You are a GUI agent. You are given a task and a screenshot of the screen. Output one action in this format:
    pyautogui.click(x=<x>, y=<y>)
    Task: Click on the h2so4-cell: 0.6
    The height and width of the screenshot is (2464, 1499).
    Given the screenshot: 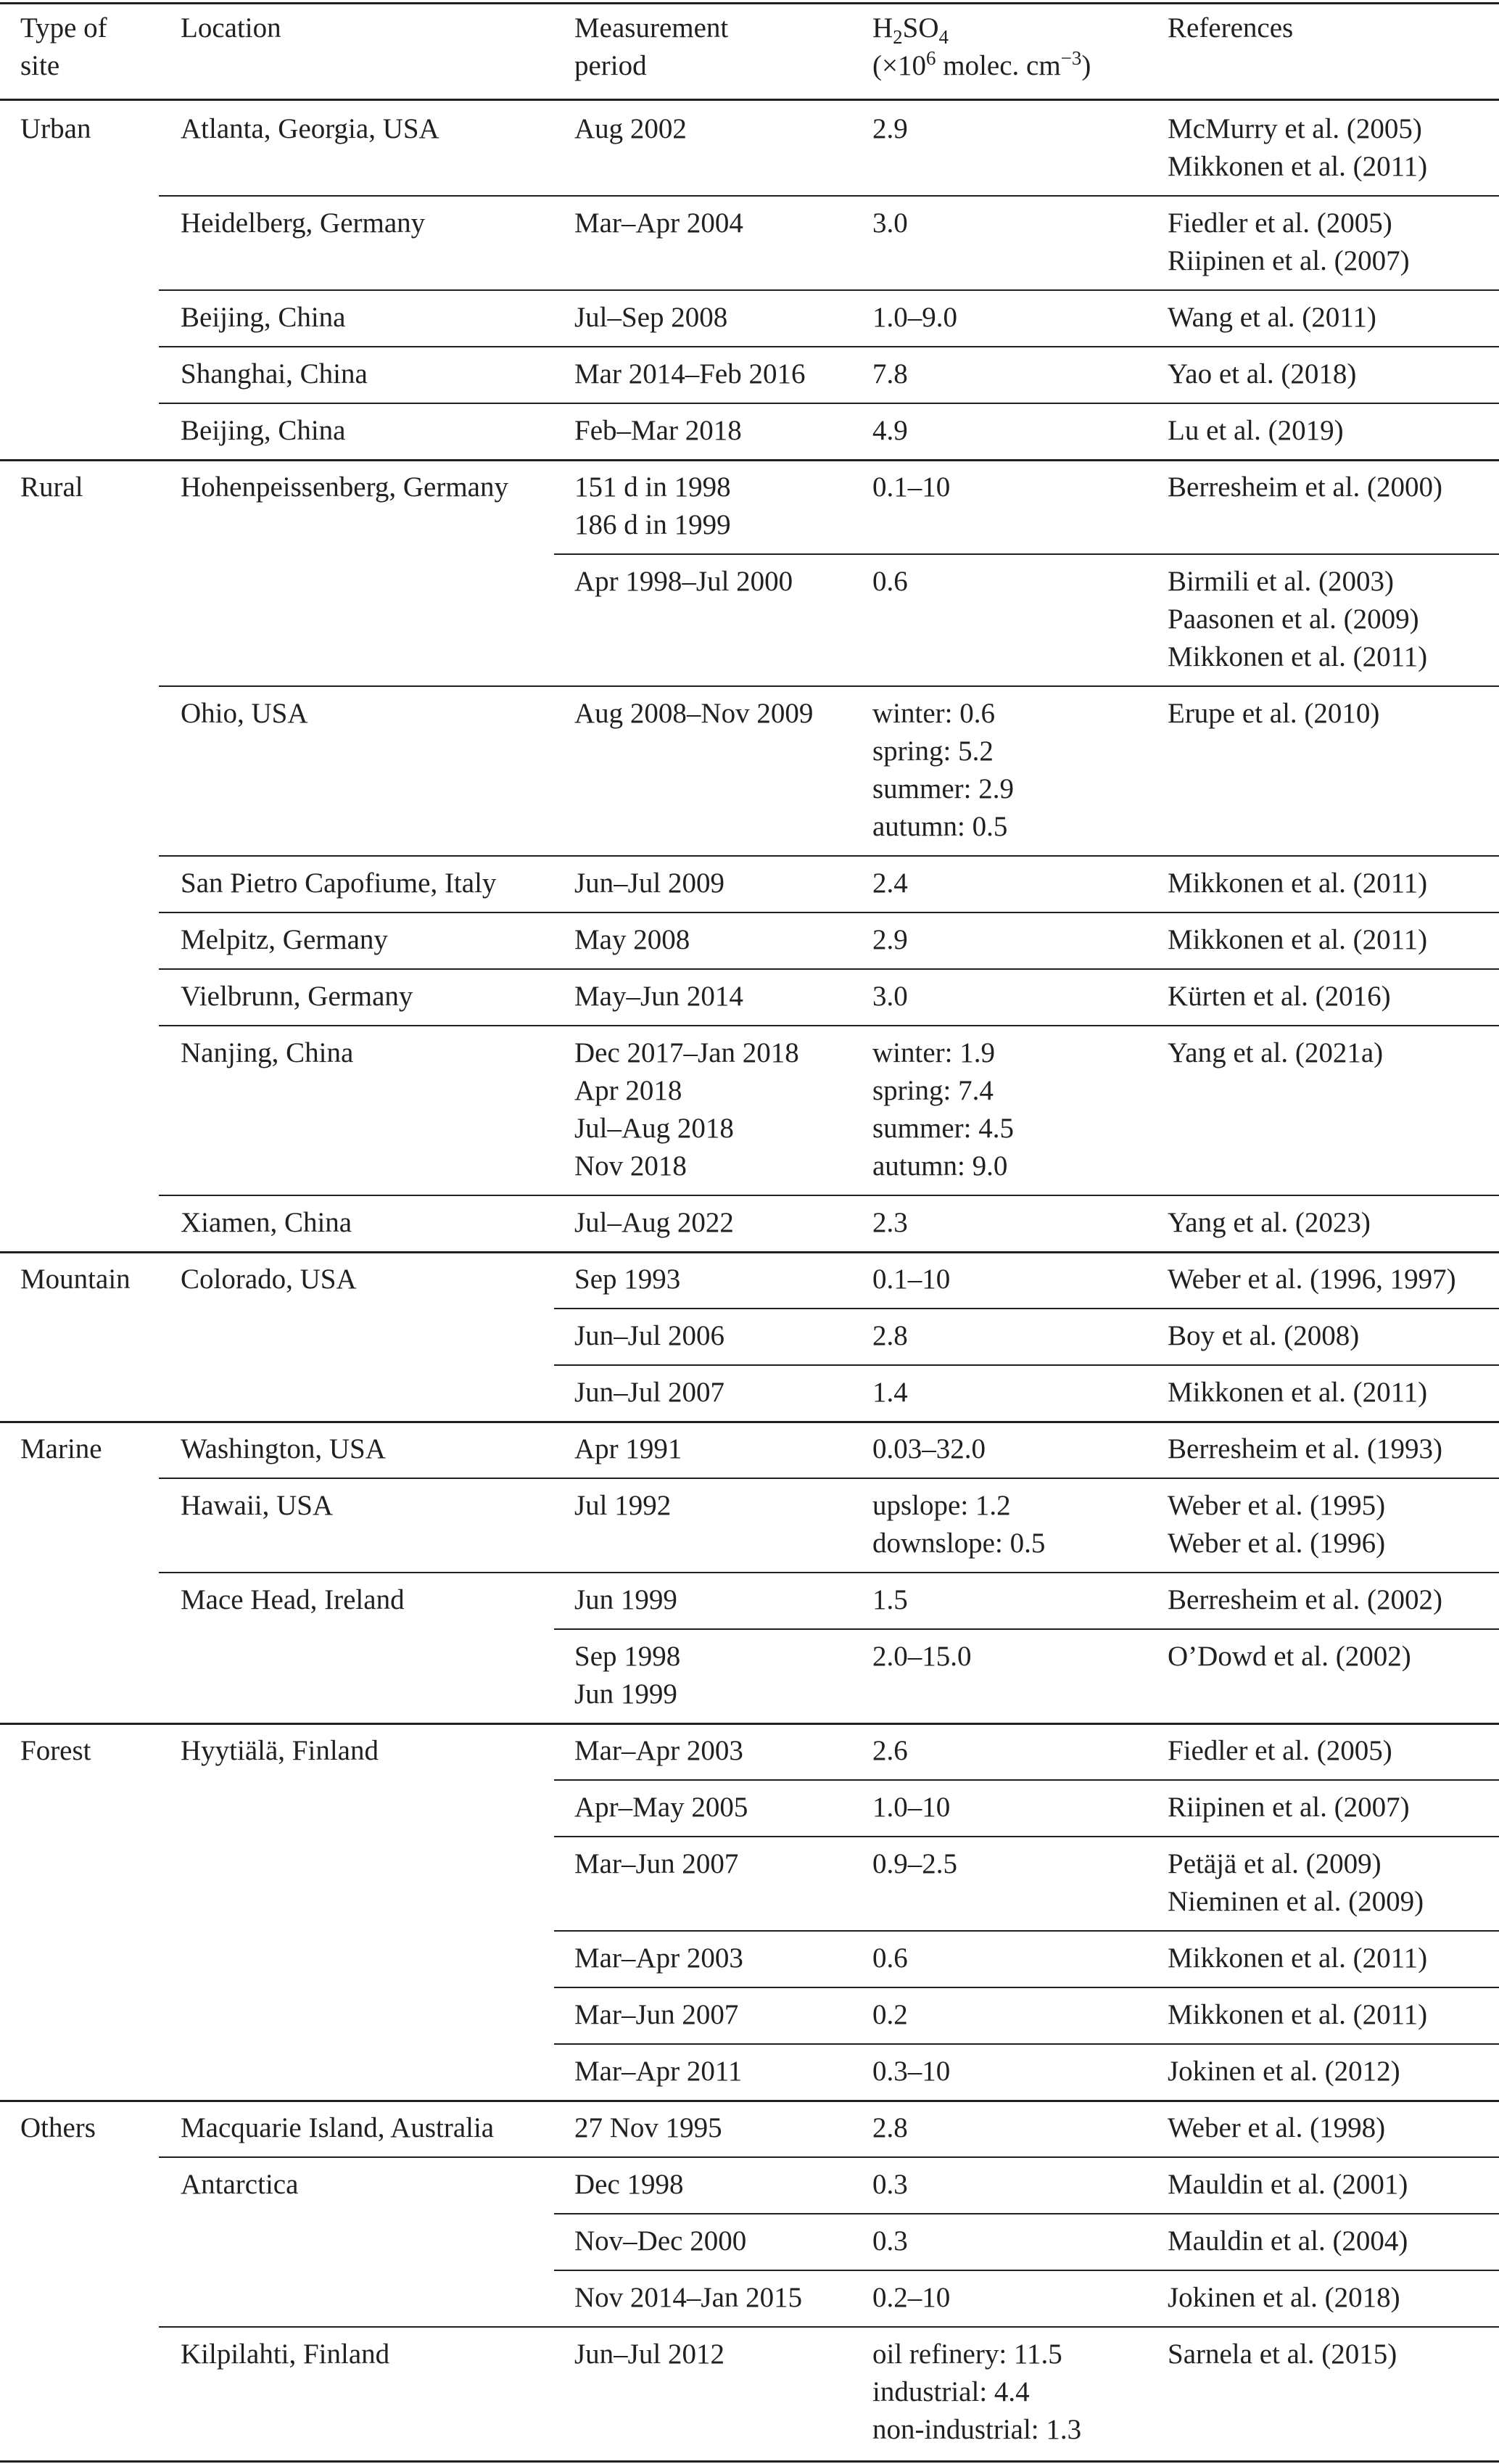 What is the action you would take?
    pyautogui.click(x=890, y=1958)
    